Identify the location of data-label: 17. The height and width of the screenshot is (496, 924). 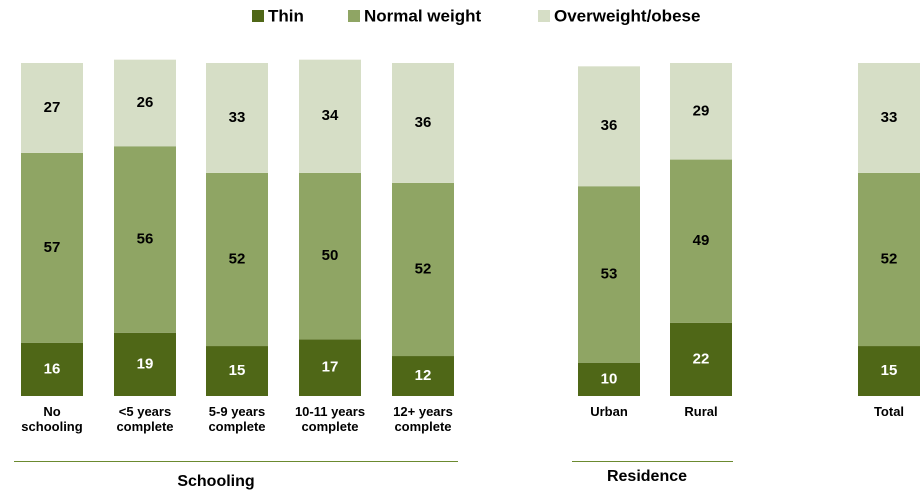
(330, 367).